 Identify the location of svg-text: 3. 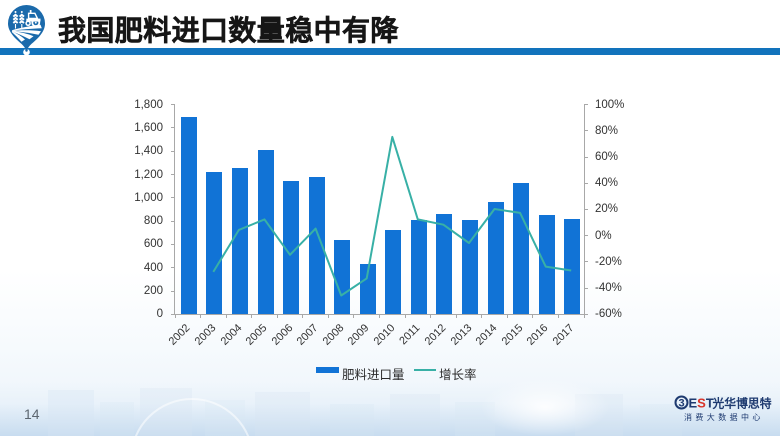
(681, 404).